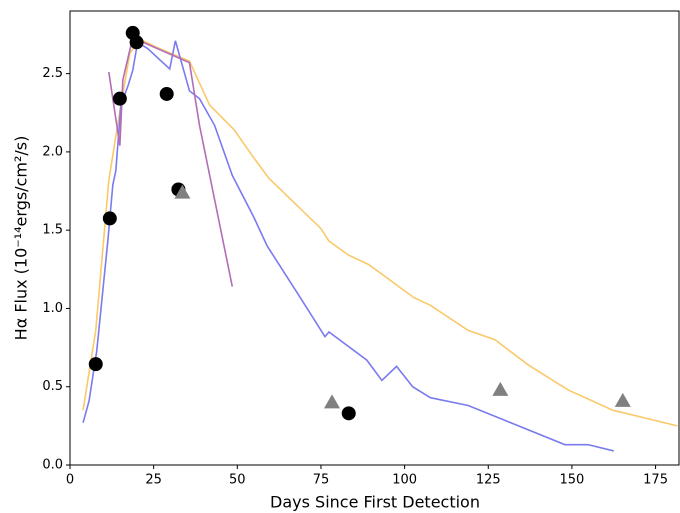 The height and width of the screenshot is (513, 680). Describe the element at coordinates (237, 480) in the screenshot. I see `x-tick-label: 50` at that location.